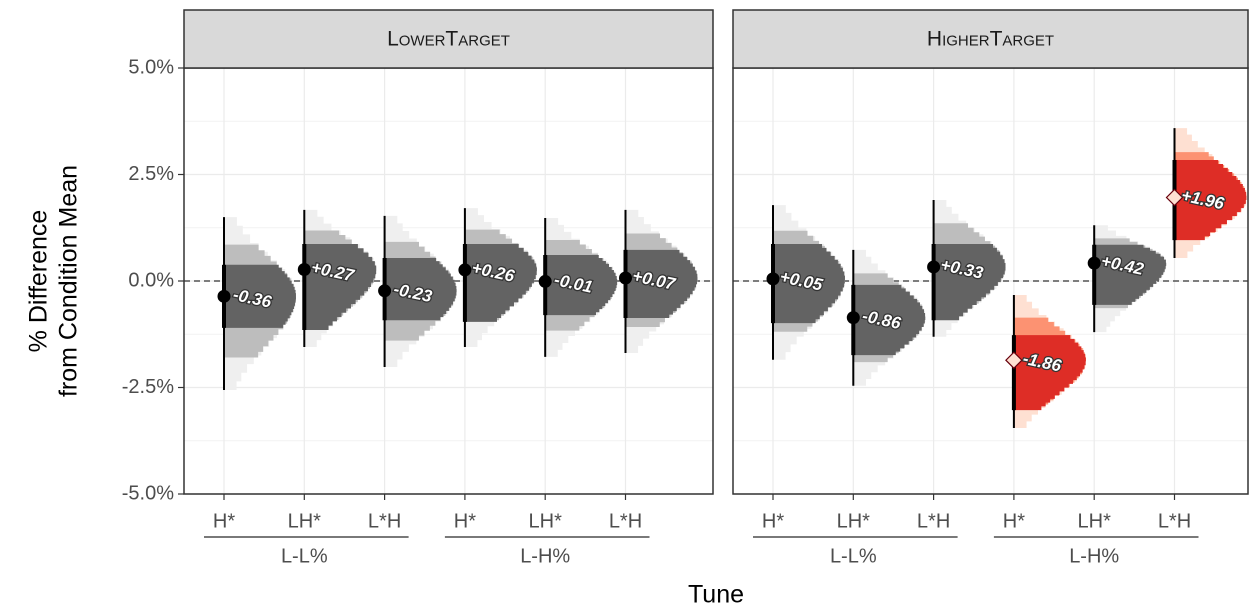 This screenshot has width=1257, height=616. What do you see at coordinates (716, 595) in the screenshot?
I see `x-axis-title: Tune` at bounding box center [716, 595].